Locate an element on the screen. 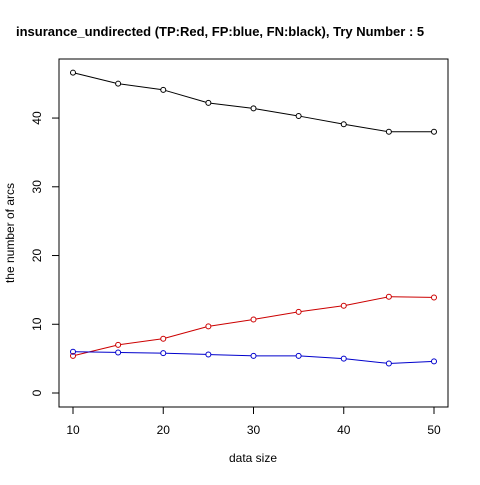 The height and width of the screenshot is (485, 480). x-axis-title: data size is located at coordinates (253, 458).